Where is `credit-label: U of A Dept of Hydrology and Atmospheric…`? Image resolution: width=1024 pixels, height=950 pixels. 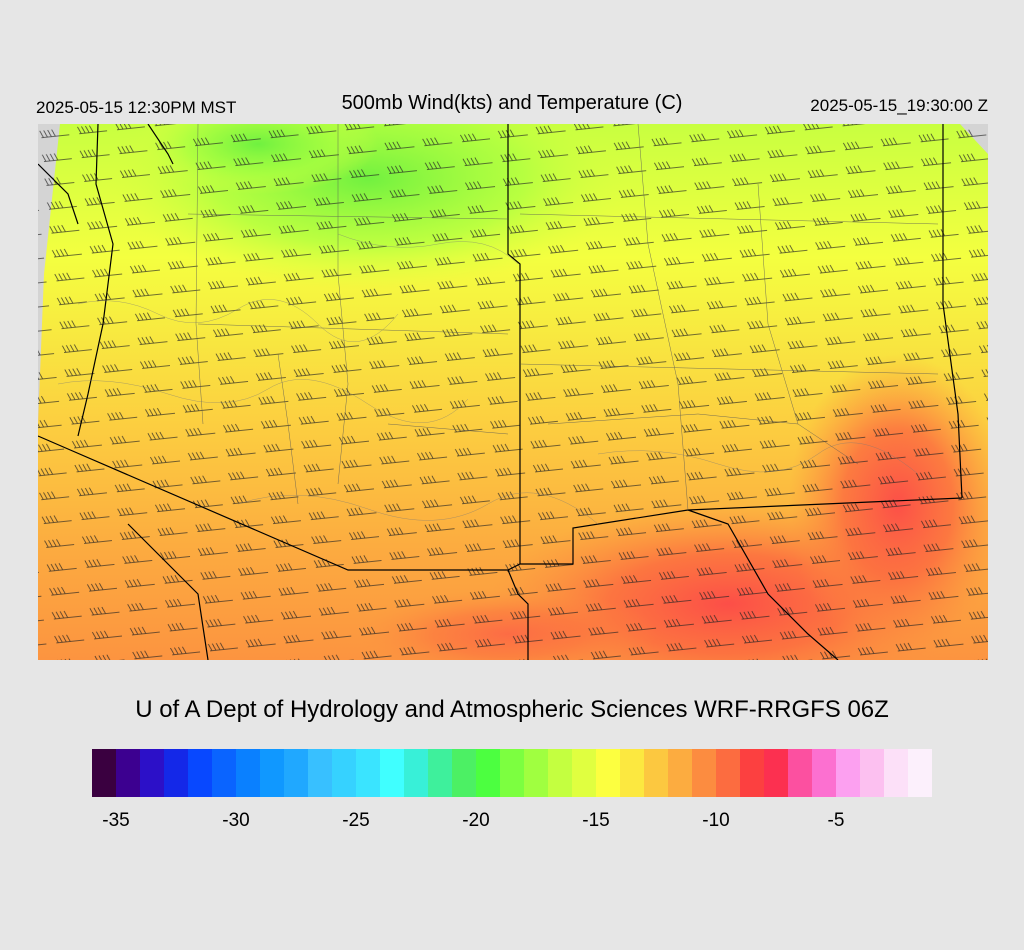 credit-label: U of A Dept of Hydrology and Atmospheric… is located at coordinates (512, 709).